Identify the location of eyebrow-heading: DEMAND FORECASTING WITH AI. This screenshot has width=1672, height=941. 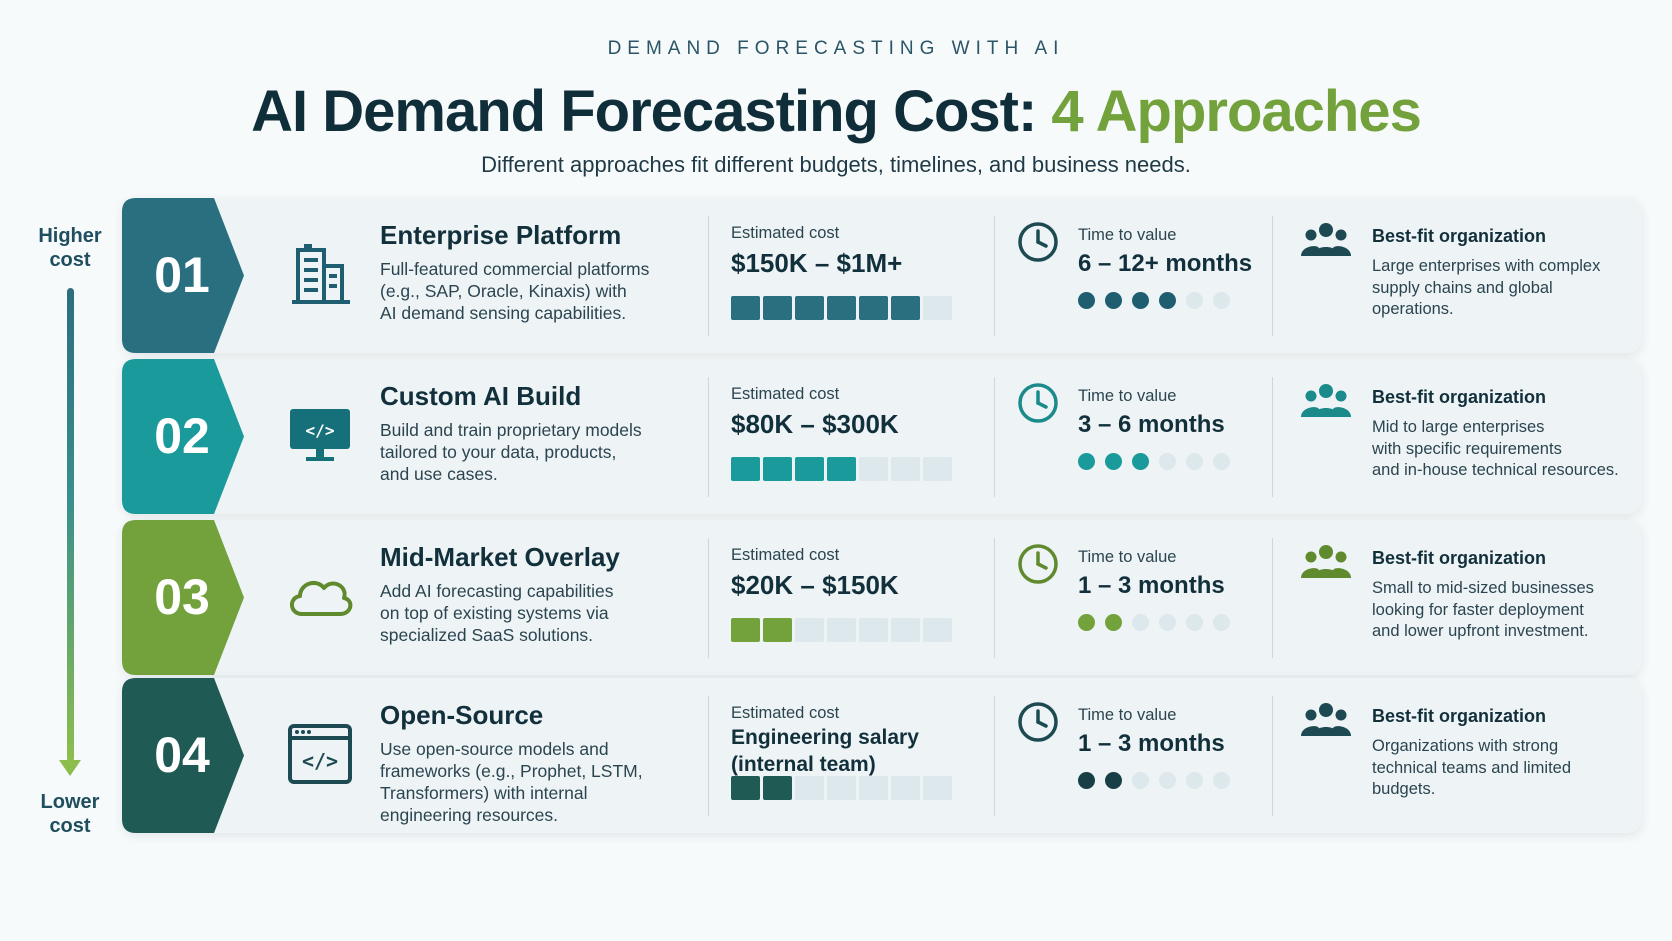
(836, 48).